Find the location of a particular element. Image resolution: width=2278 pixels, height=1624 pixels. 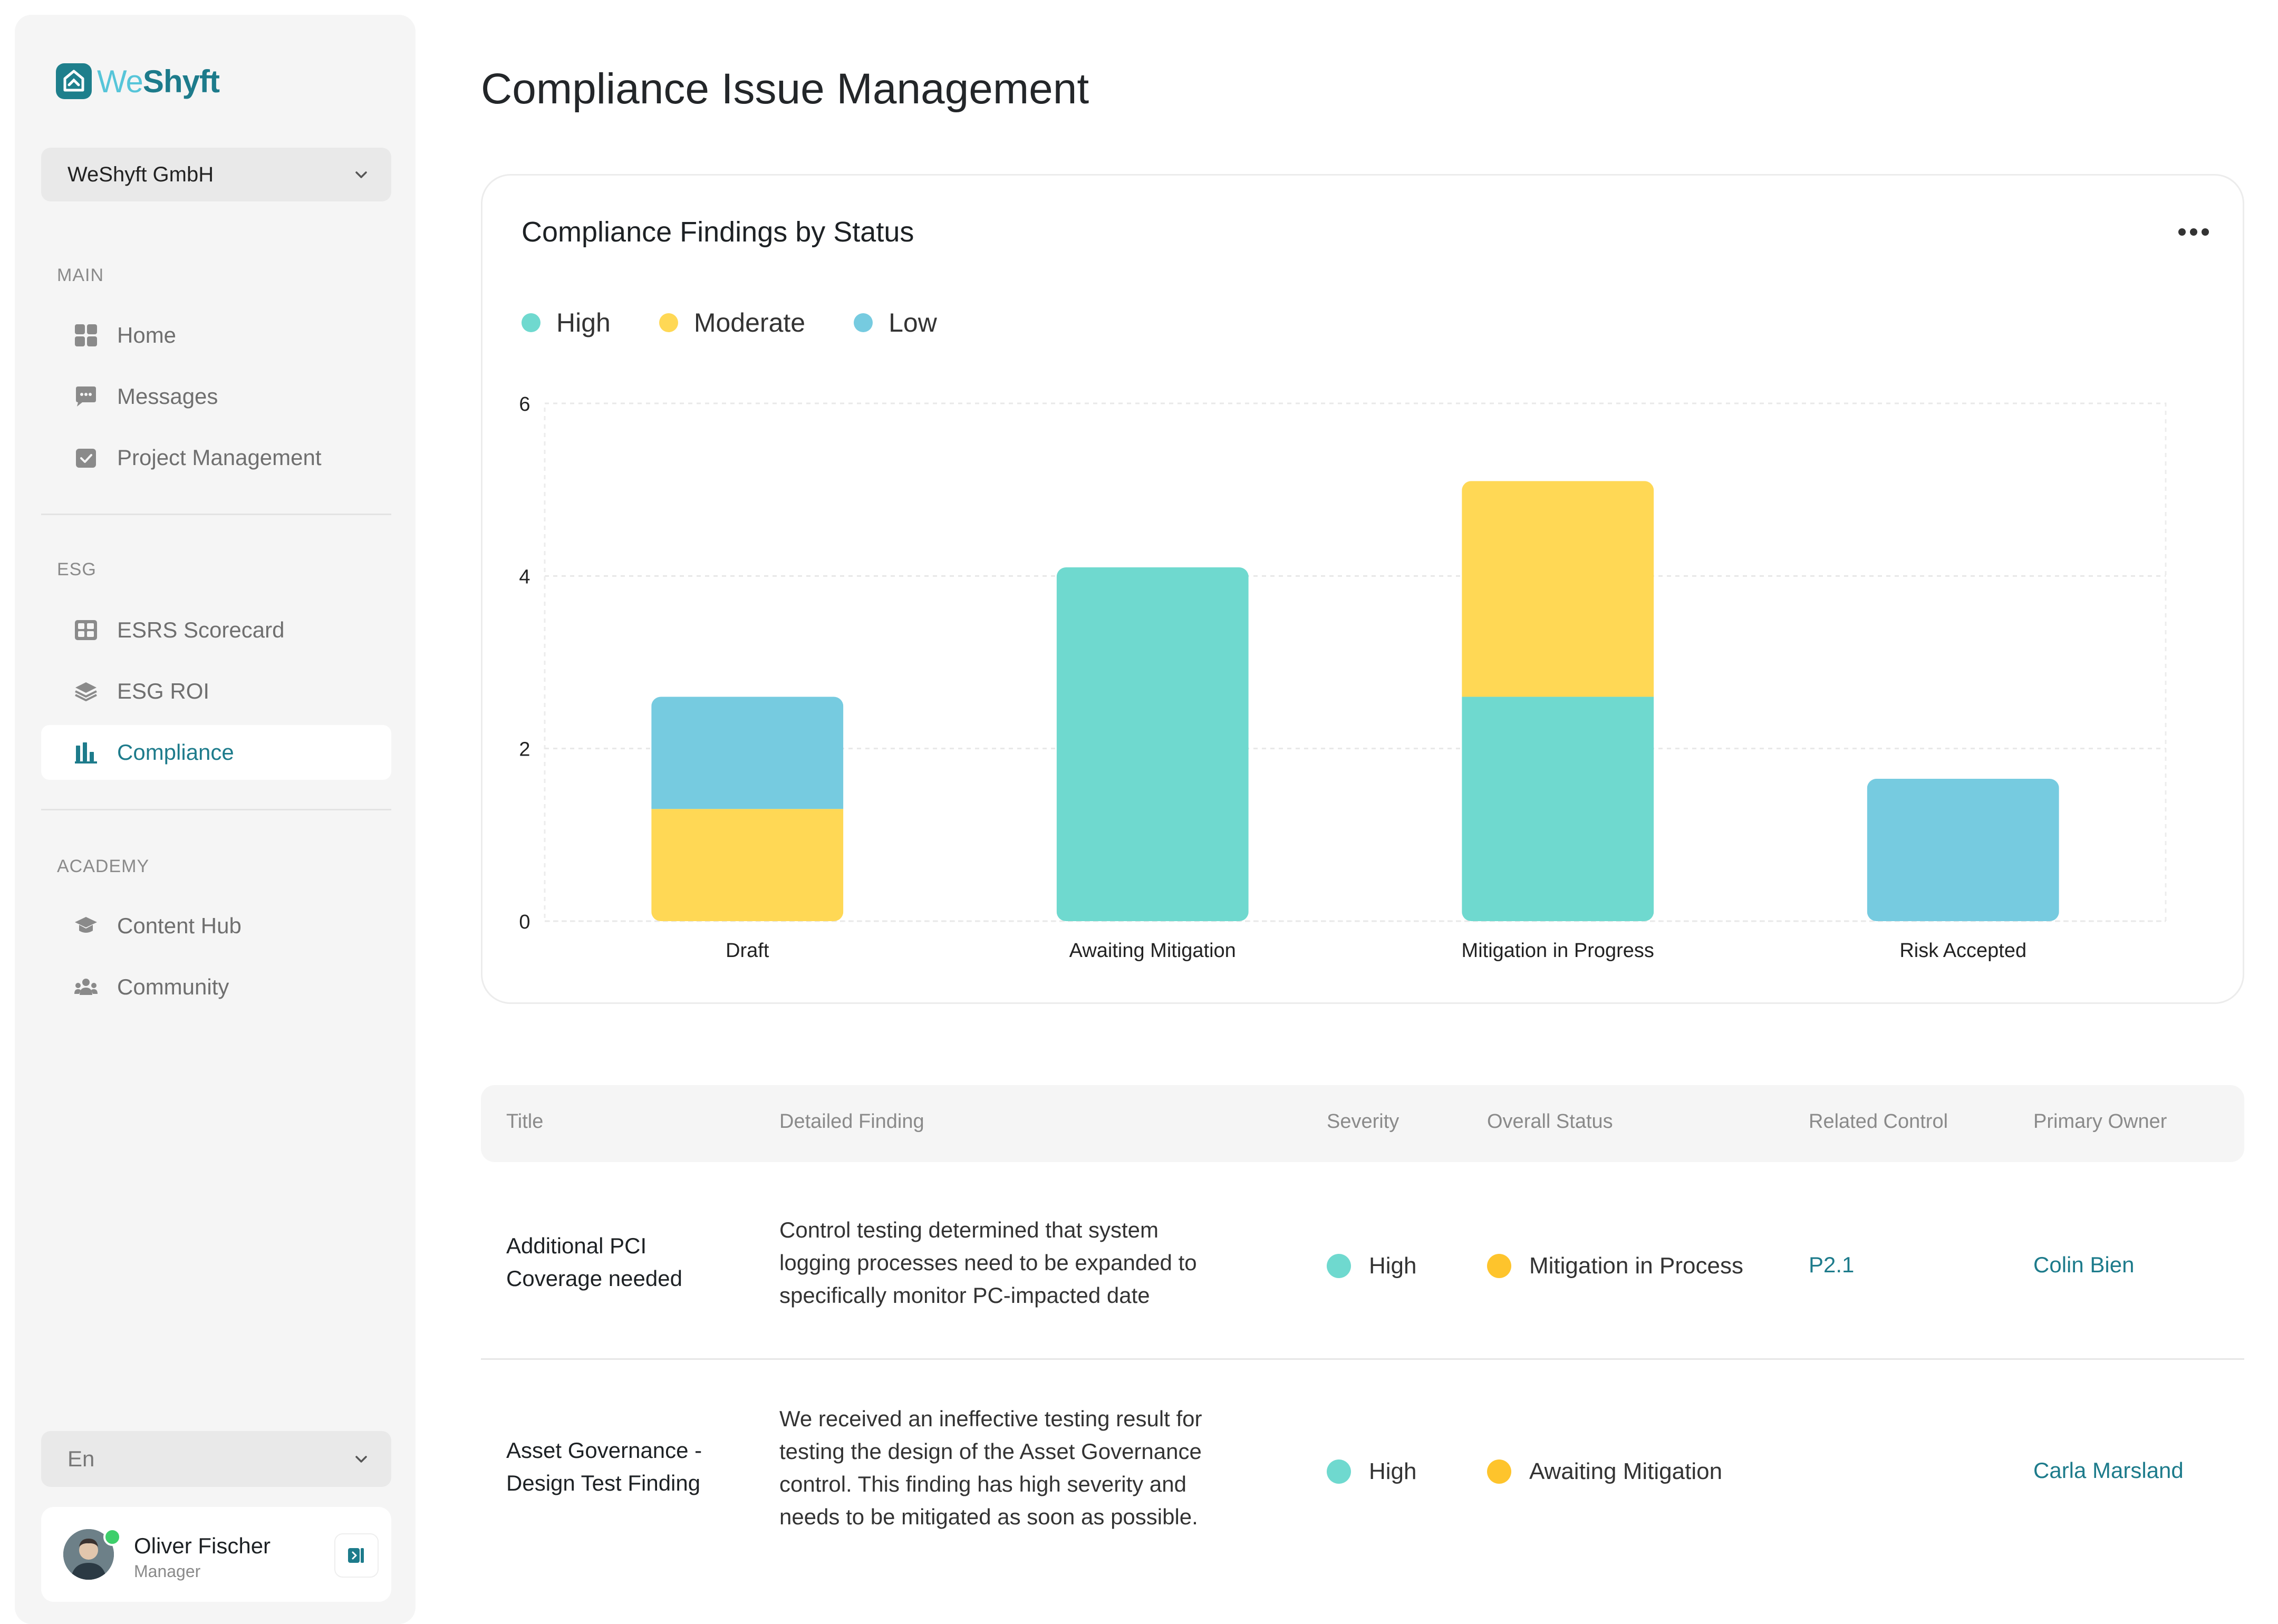

sidebar-item-content-hub: Content Hub is located at coordinates (216, 925).